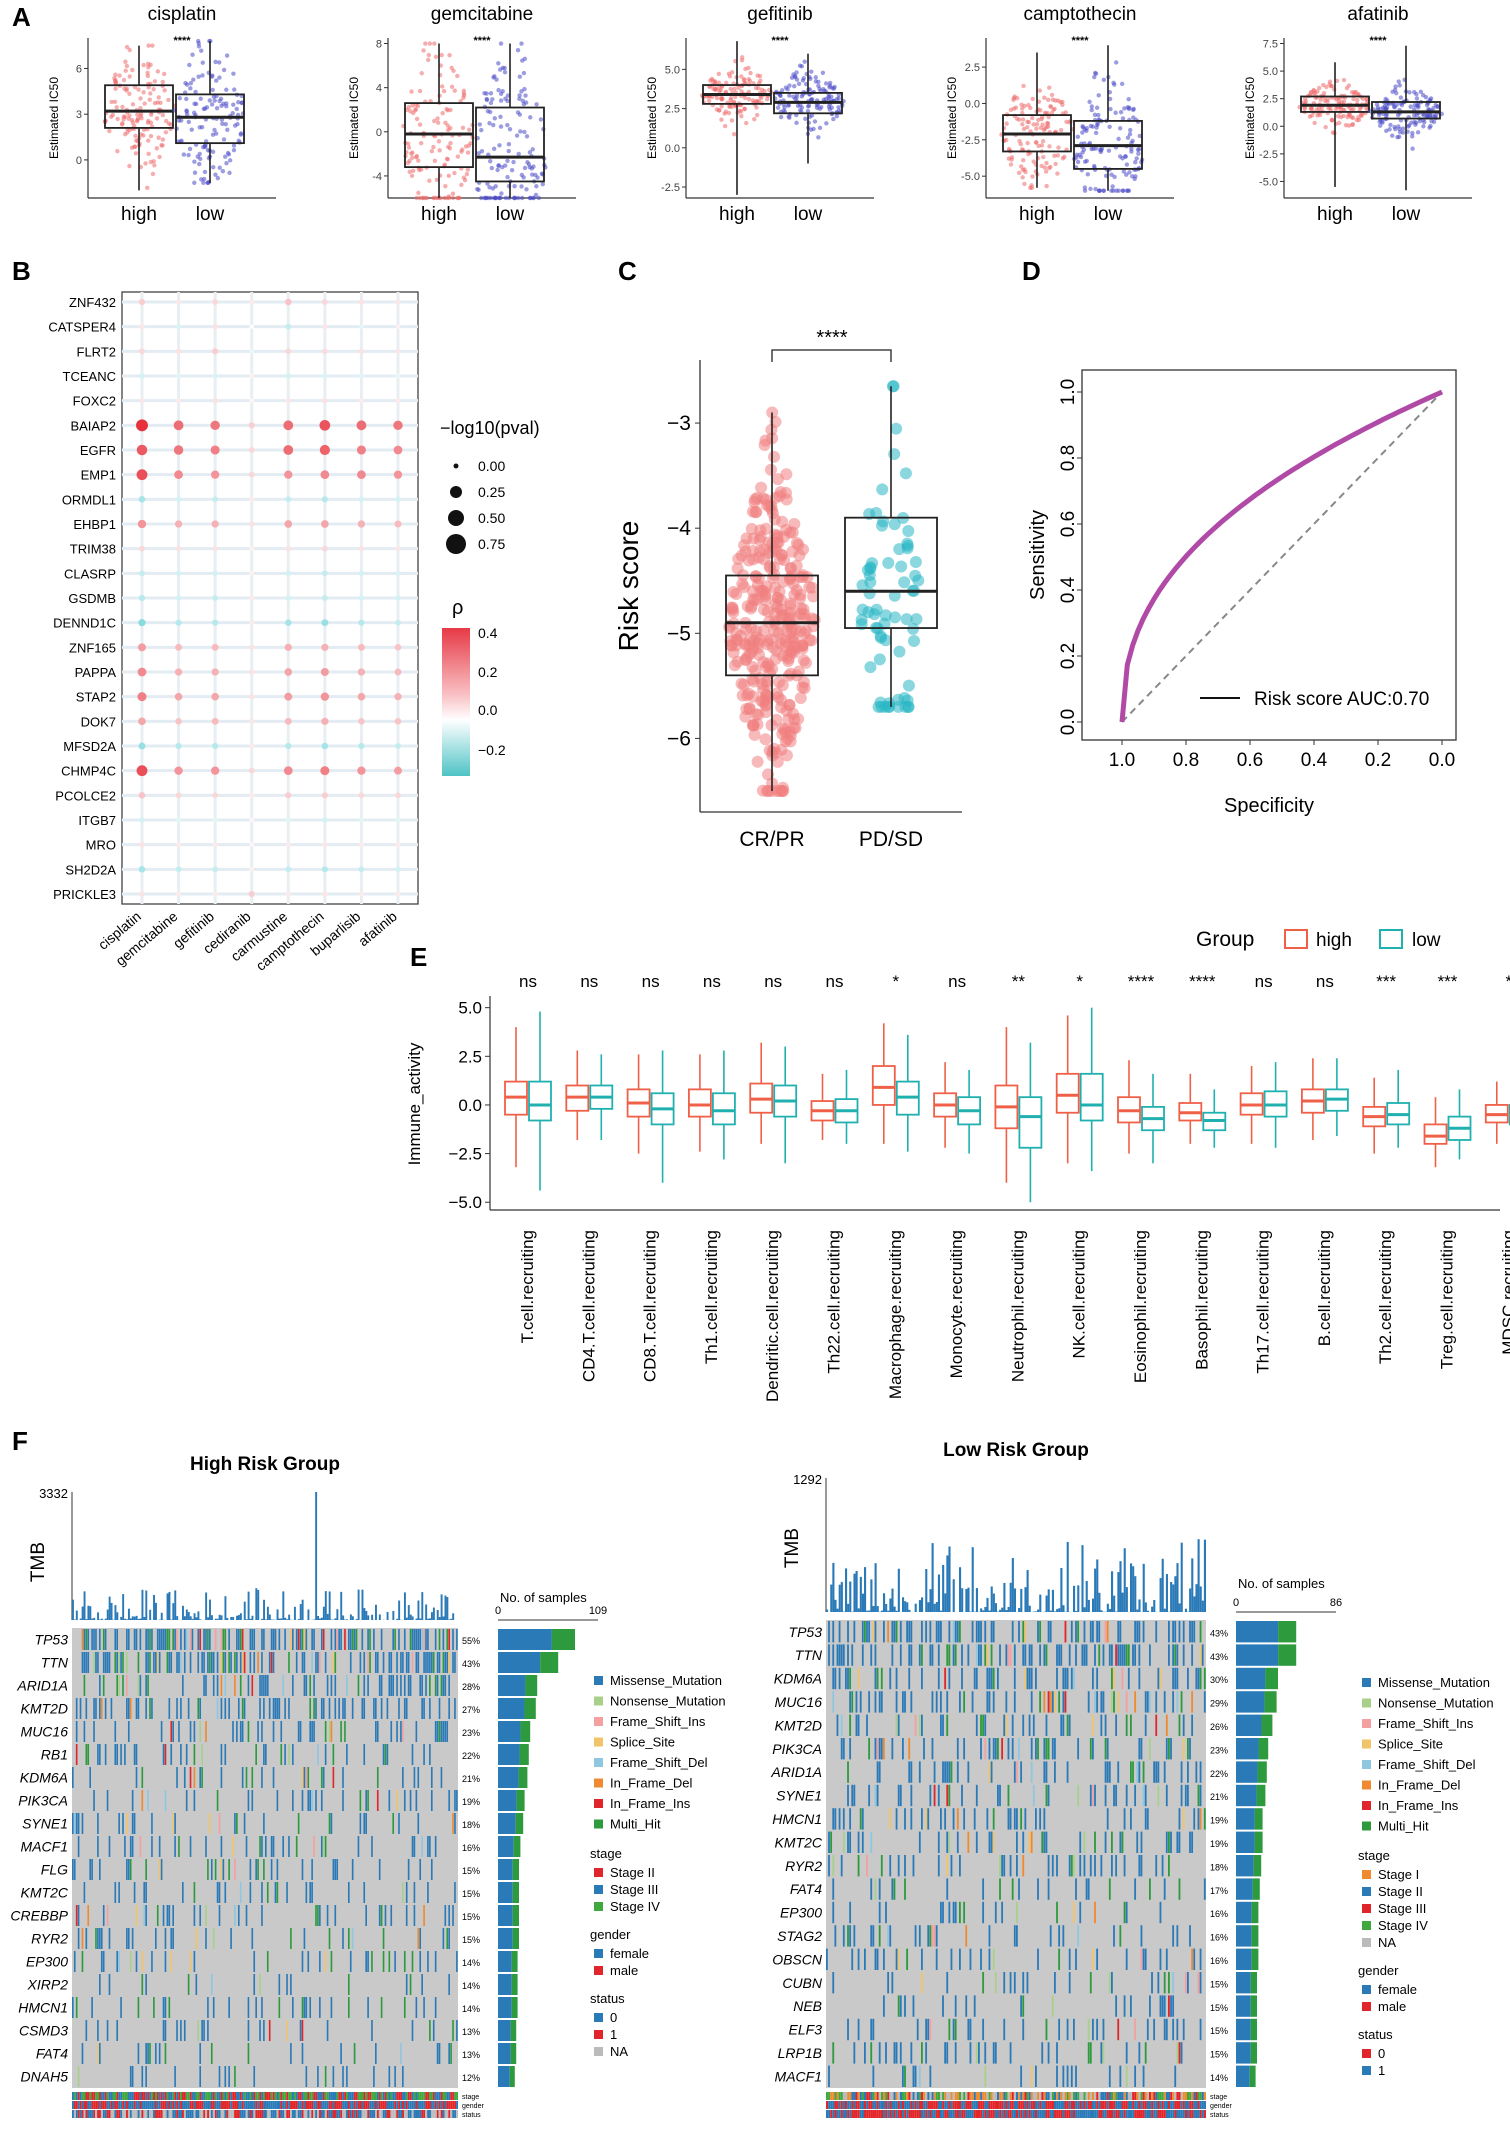 Image resolution: width=1510 pixels, height=2146 pixels. Describe the element at coordinates (509, 1731) in the screenshot. I see `panel-f-high-sample-bar` at that location.